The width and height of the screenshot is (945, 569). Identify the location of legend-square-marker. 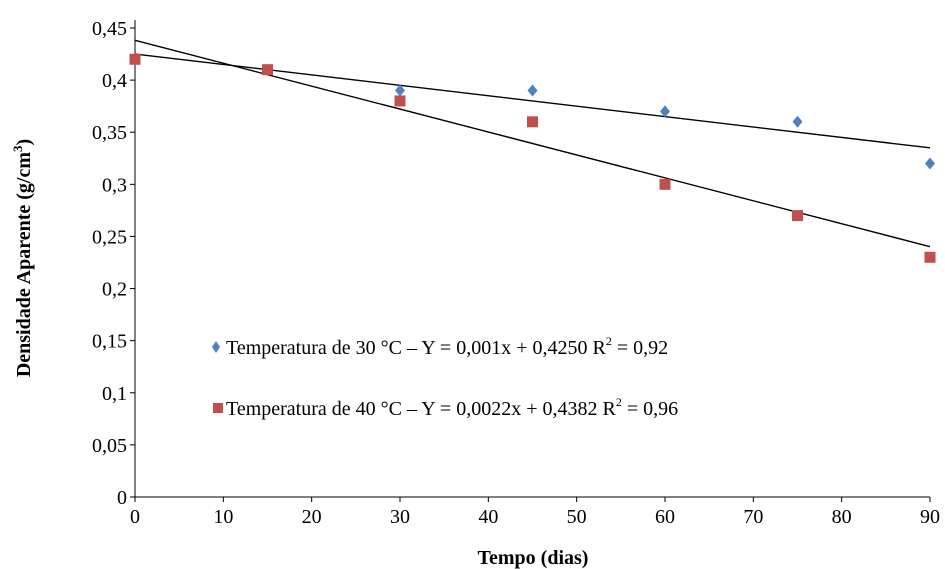
(218, 408).